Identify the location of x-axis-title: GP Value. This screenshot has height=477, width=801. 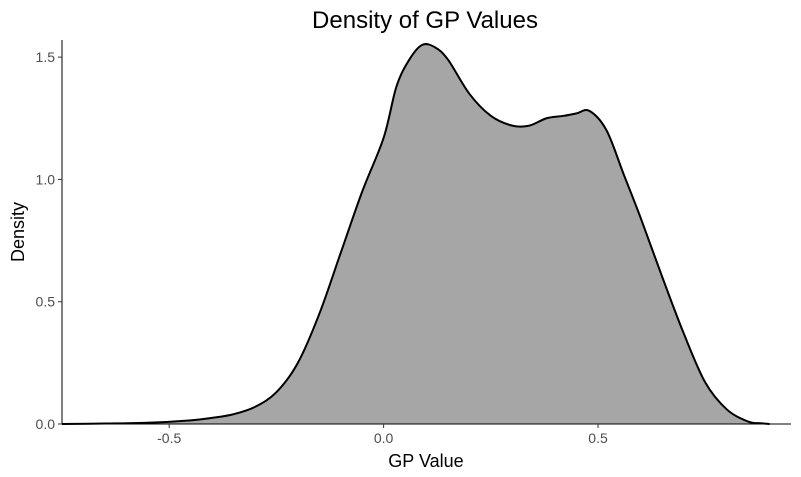
(425, 461).